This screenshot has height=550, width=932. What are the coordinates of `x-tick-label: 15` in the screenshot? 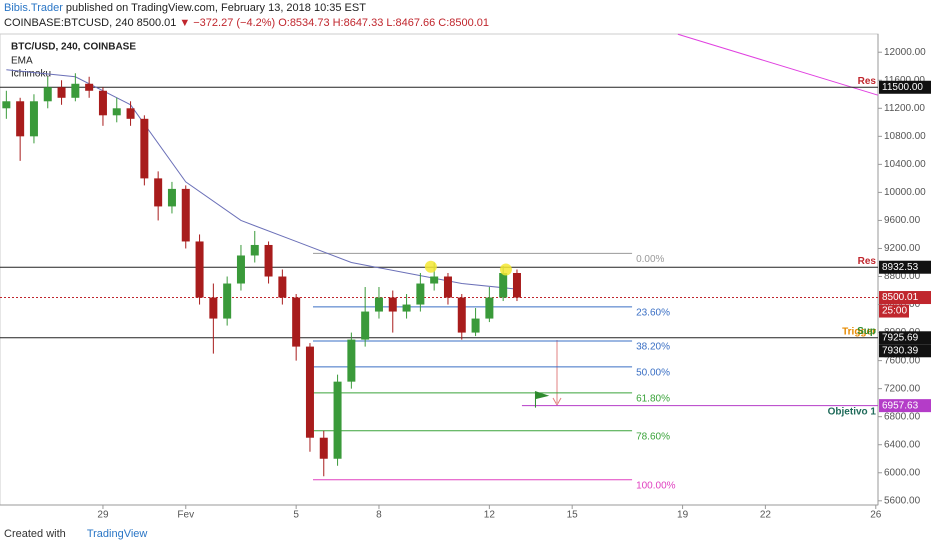 It's located at (573, 515).